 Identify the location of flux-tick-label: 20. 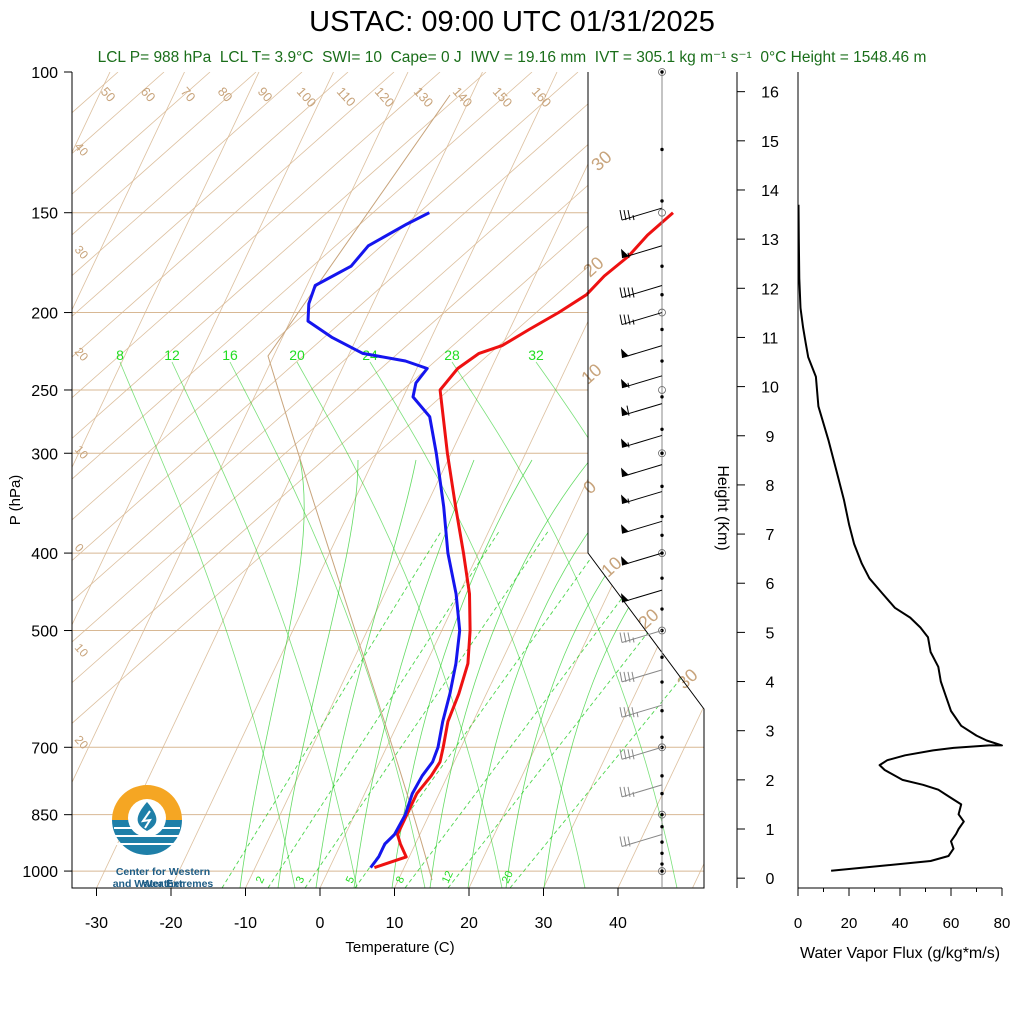
(849, 923).